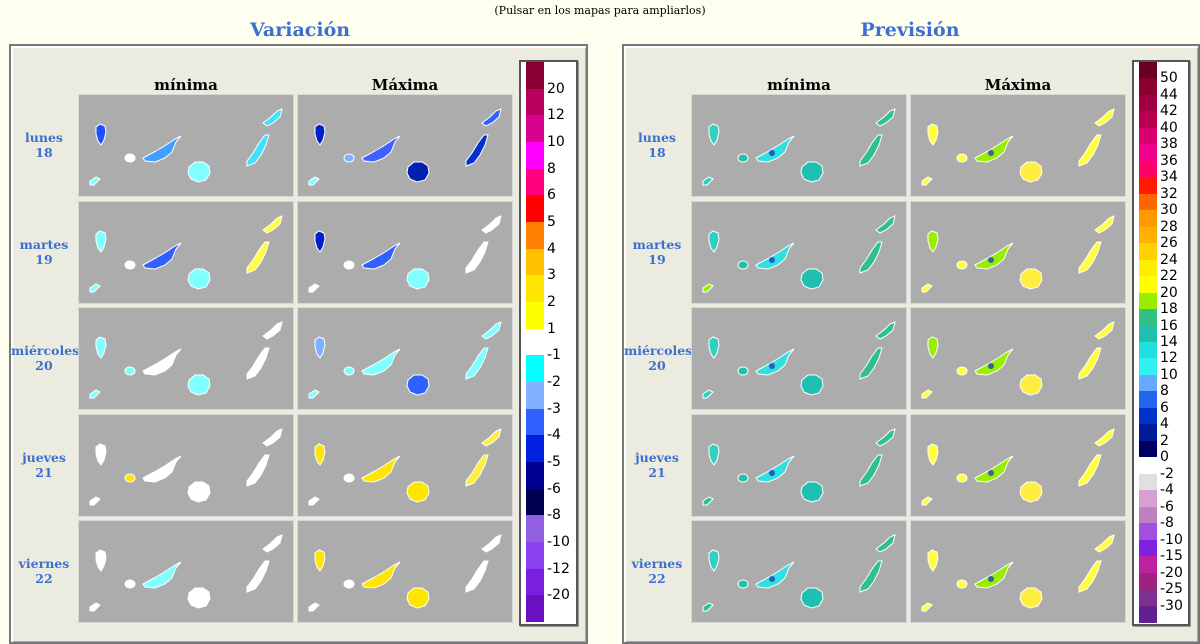  I want to click on day-label-0: lunes 18, so click(44, 145).